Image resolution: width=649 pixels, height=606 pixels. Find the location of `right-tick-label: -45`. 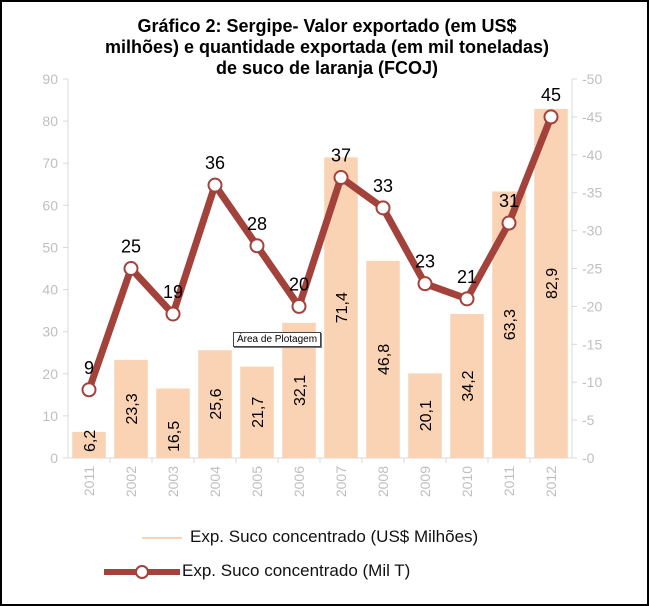

right-tick-label: -45 is located at coordinates (592, 117).